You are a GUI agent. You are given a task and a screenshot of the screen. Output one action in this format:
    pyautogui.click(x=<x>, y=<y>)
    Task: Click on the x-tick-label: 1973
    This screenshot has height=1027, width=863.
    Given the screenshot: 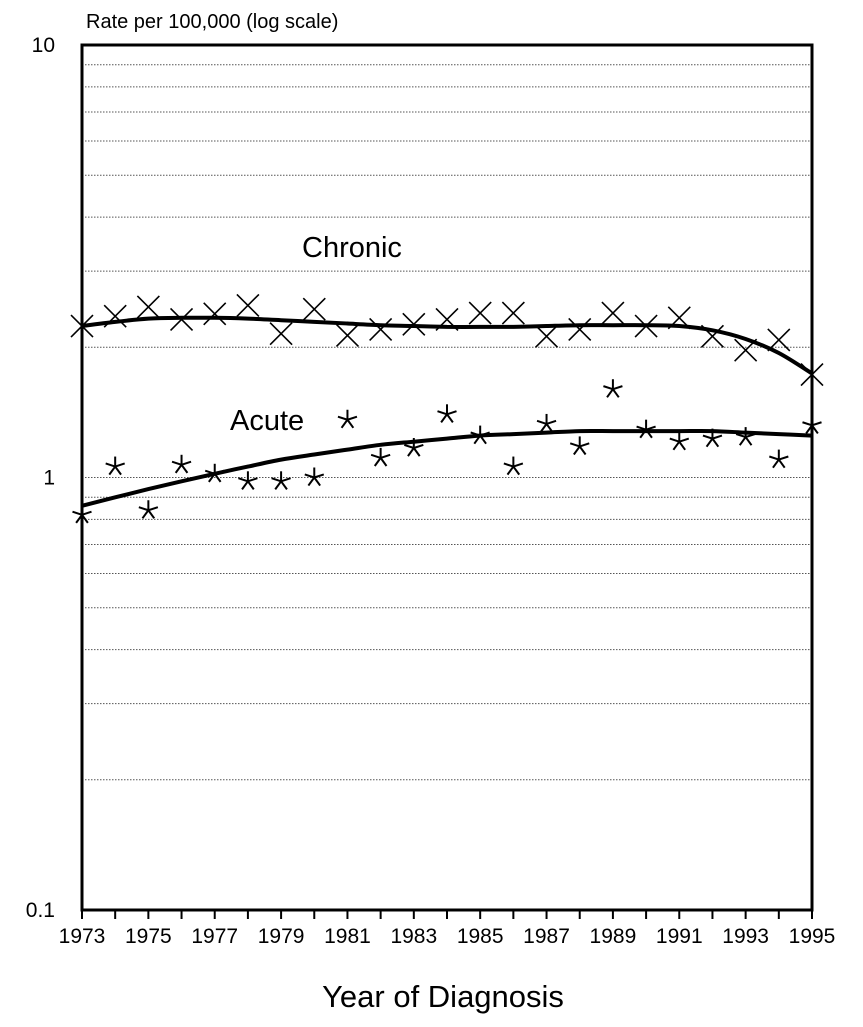 What is the action you would take?
    pyautogui.click(x=82, y=936)
    